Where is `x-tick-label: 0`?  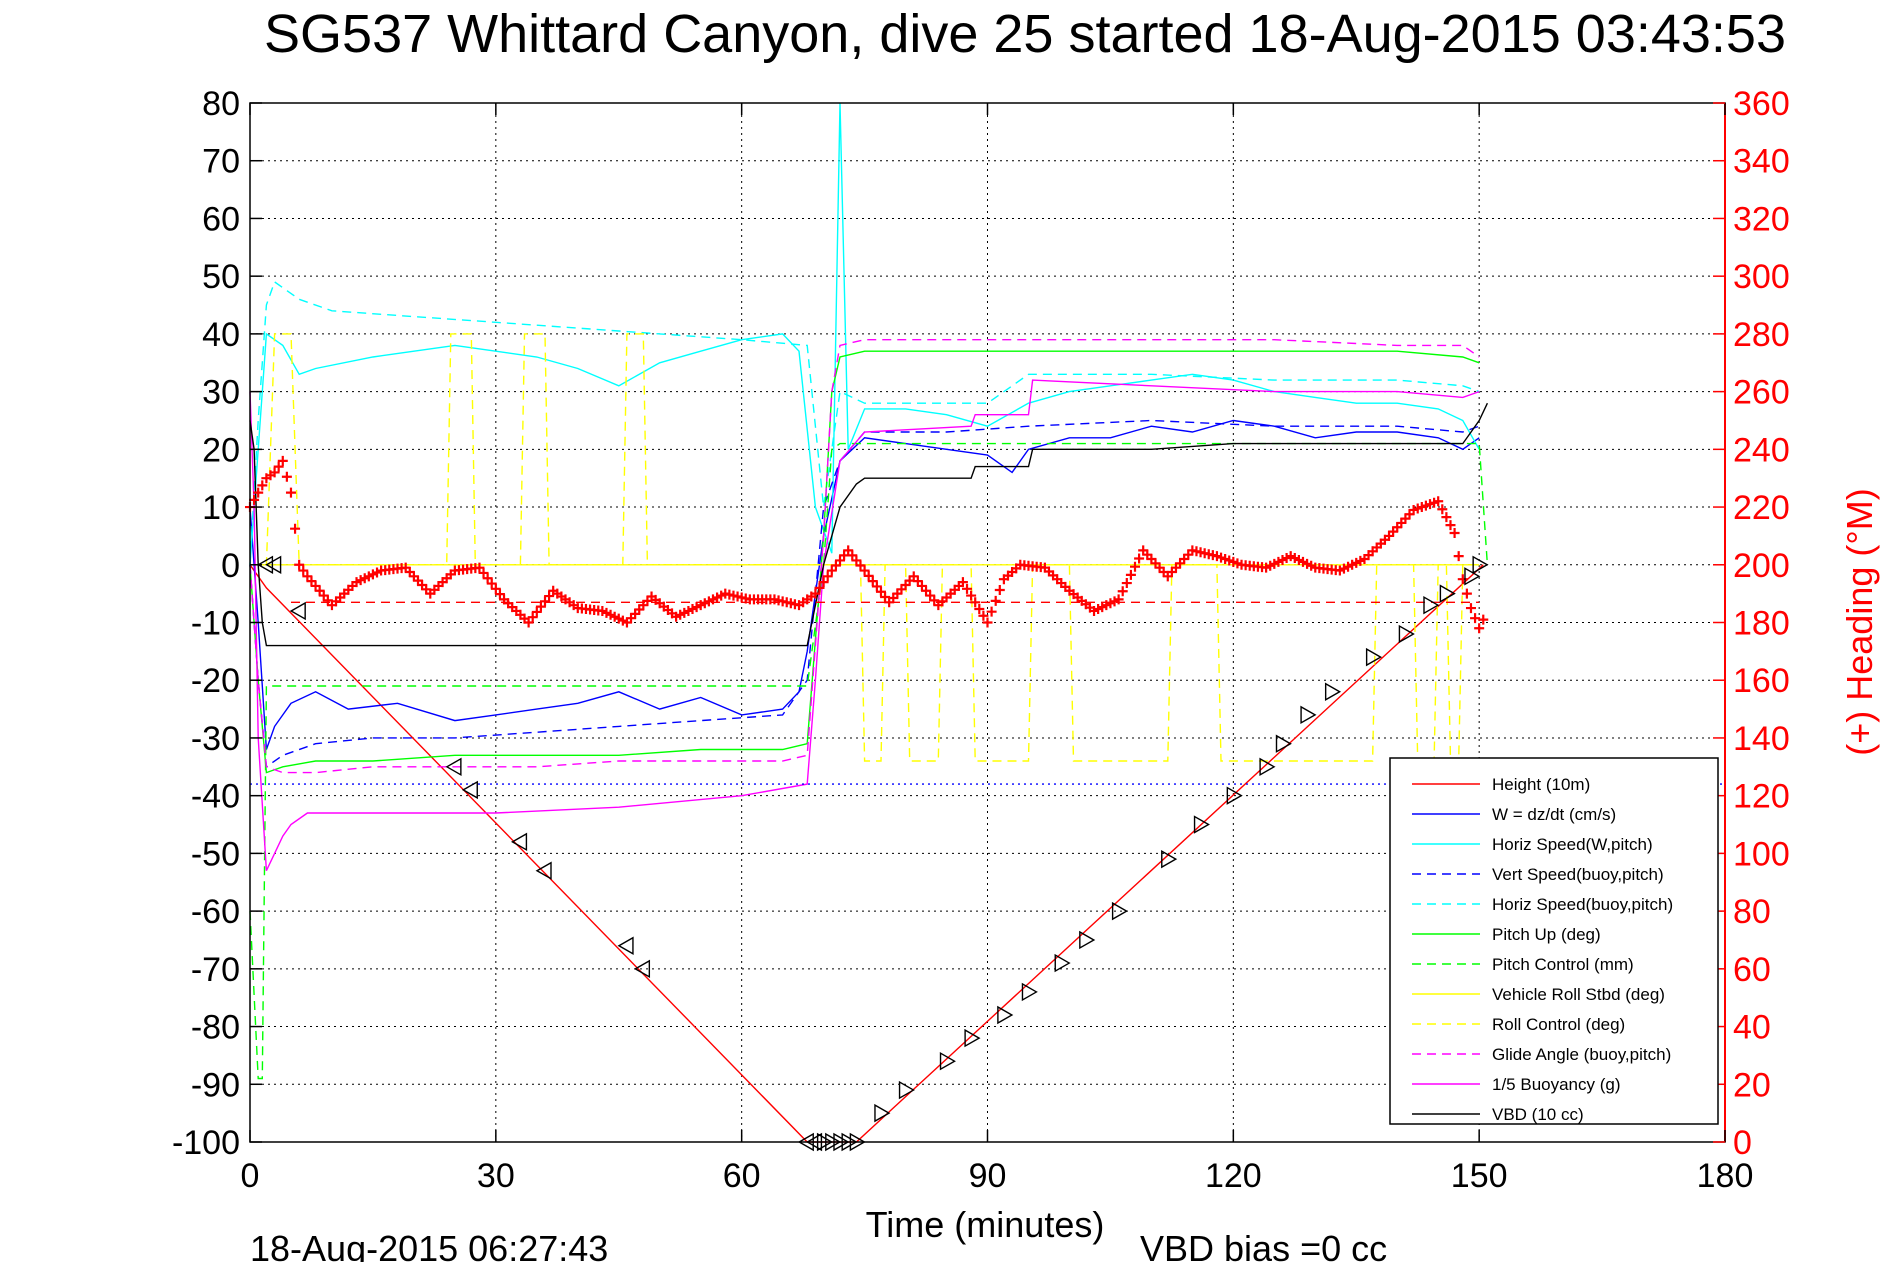 x-tick-label: 0 is located at coordinates (250, 1176).